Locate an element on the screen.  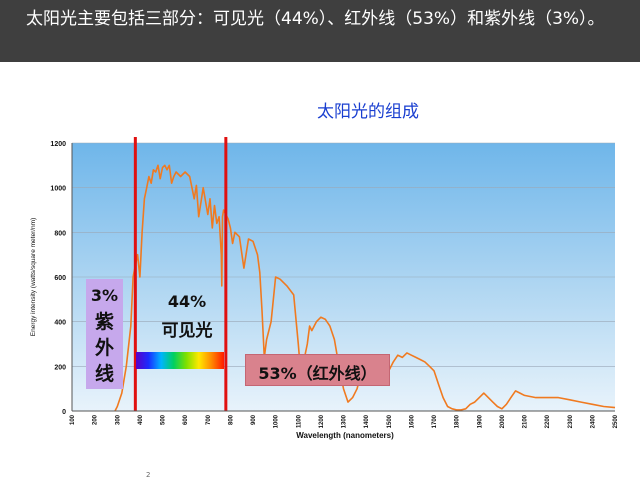
y-tick-label: 1200 is located at coordinates (58, 144).